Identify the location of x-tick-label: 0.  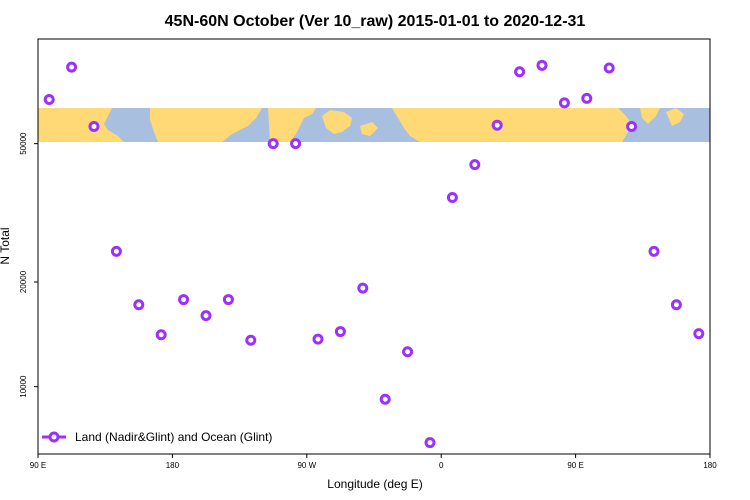
(441, 465).